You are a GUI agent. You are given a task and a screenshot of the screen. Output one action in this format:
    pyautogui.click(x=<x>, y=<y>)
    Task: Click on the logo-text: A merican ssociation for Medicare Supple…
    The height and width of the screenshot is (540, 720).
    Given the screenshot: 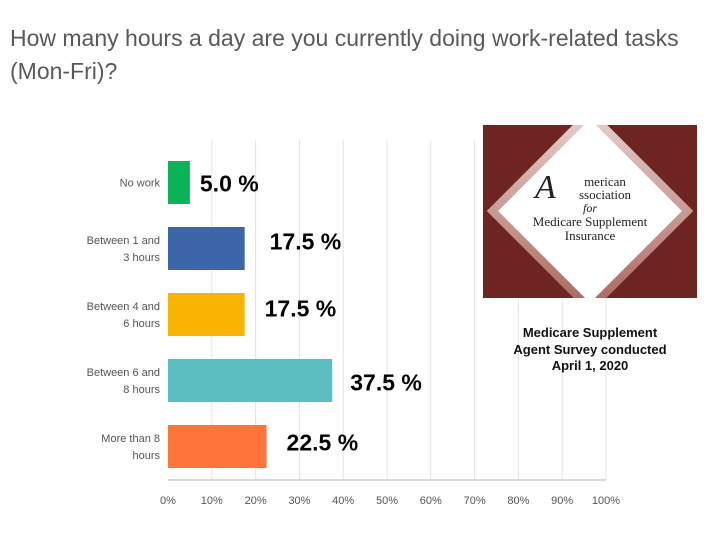 What is the action you would take?
    pyautogui.click(x=590, y=206)
    